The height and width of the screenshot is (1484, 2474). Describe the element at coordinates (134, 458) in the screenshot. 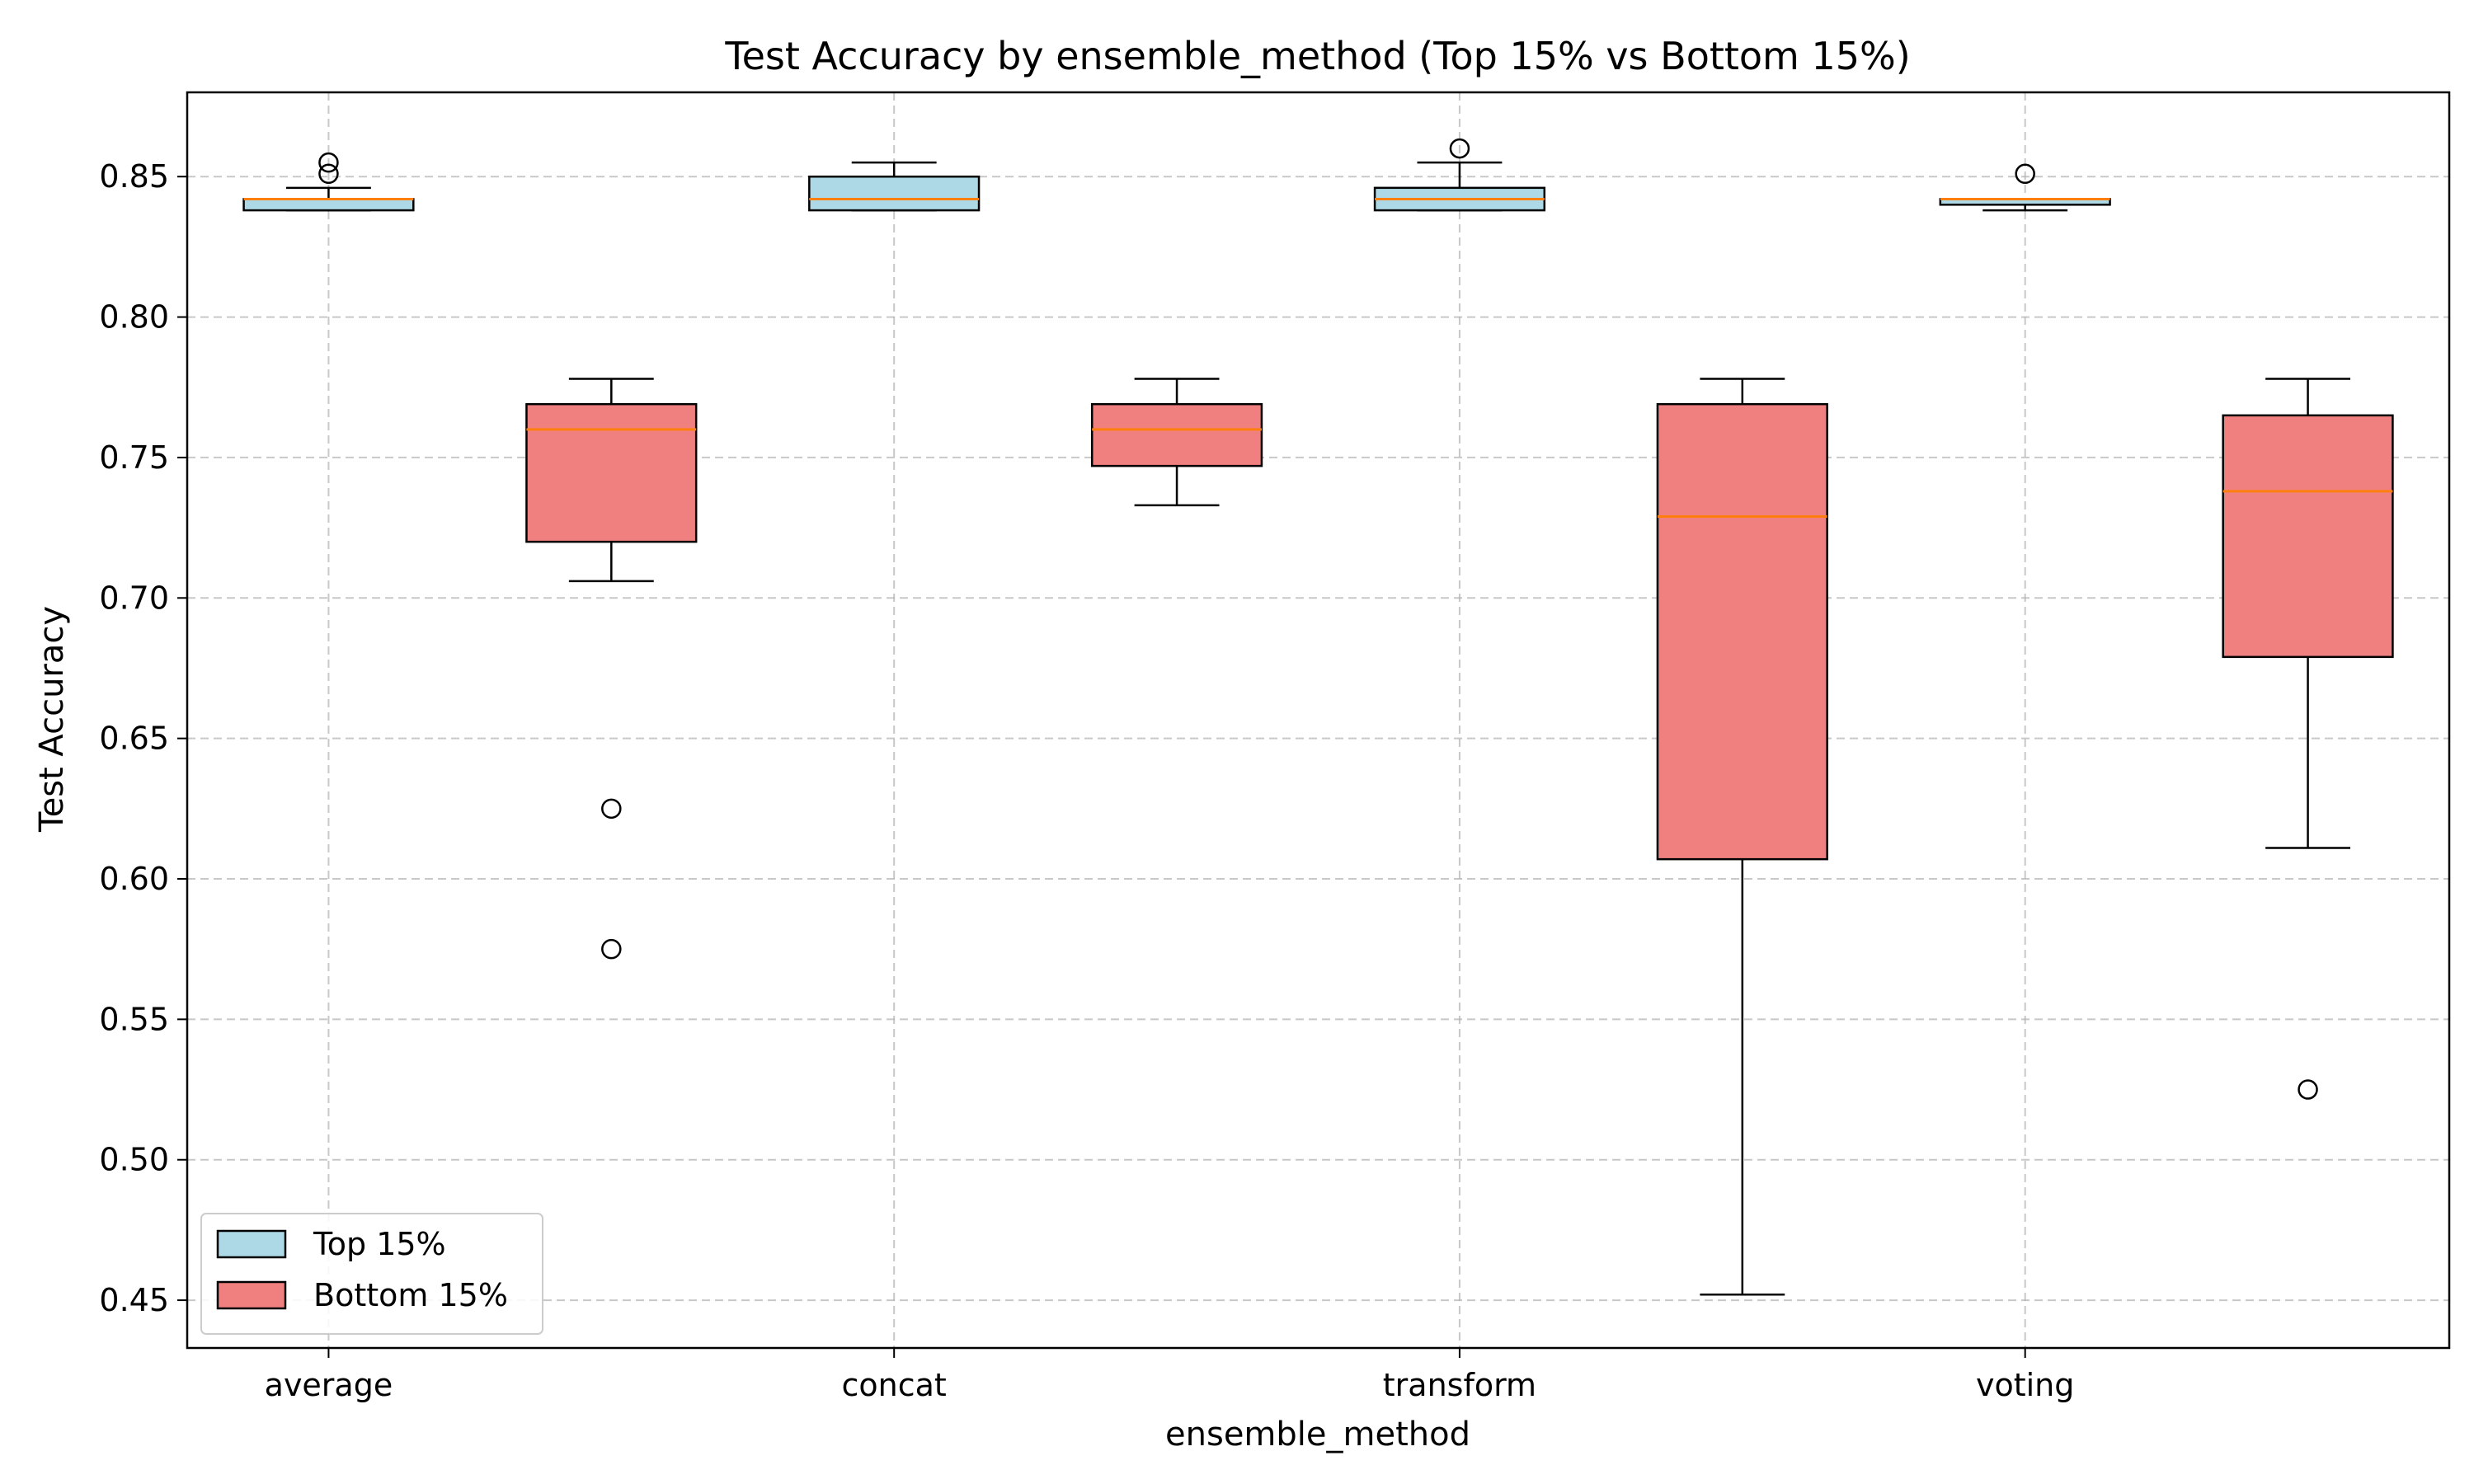

I see `y-tick-label: 0.75` at that location.